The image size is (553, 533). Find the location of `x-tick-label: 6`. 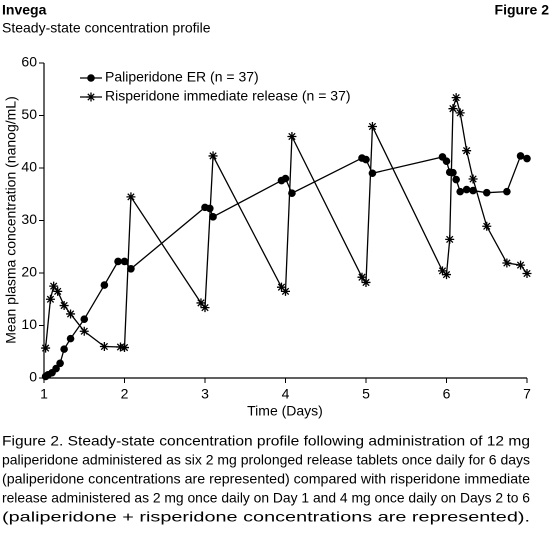

x-tick-label: 6 is located at coordinates (447, 394).